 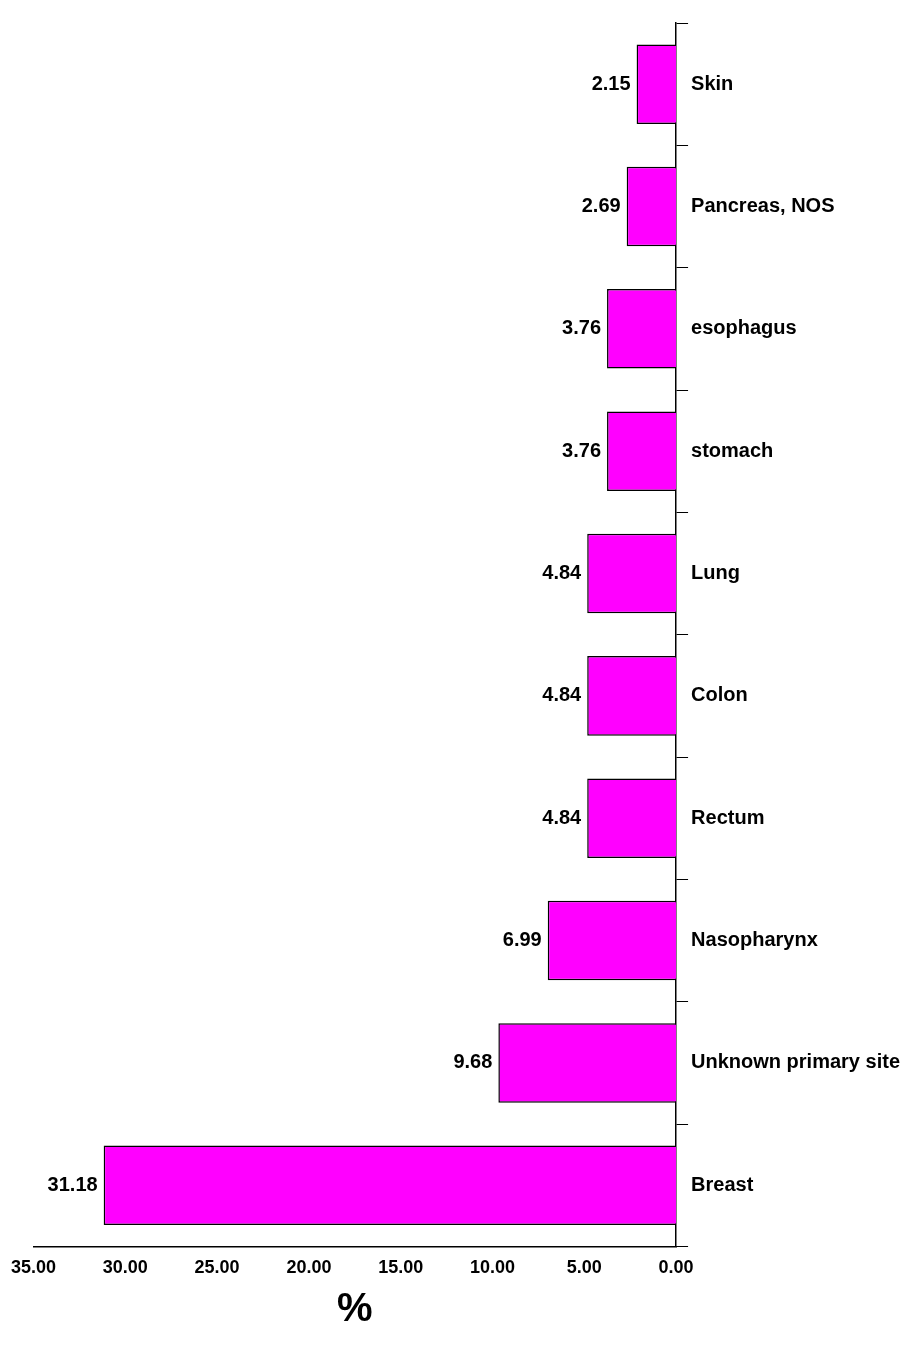 What do you see at coordinates (522, 939) in the screenshot?
I see `data-label: 6.99` at bounding box center [522, 939].